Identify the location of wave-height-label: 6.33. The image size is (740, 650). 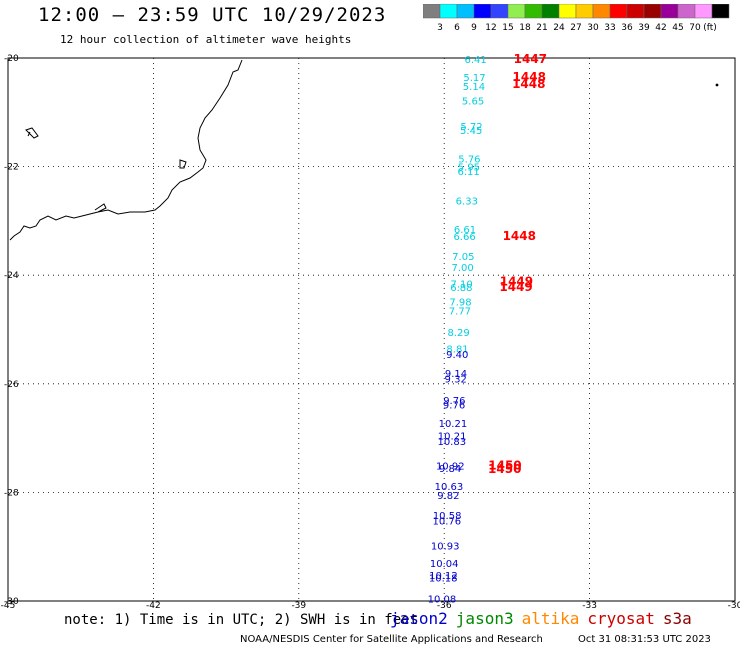
(467, 201).